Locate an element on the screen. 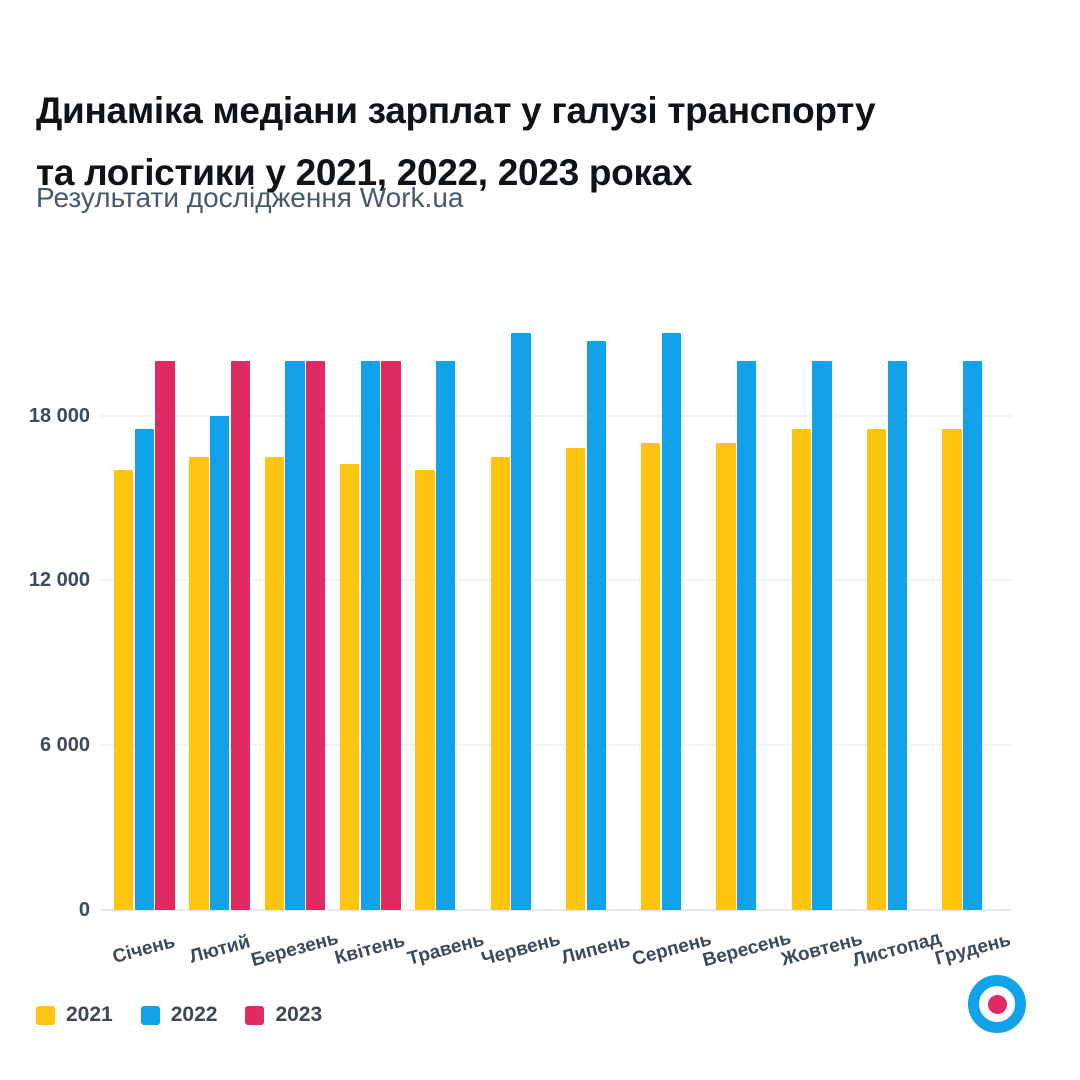  bar-2022-Травень is located at coordinates (445, 635).